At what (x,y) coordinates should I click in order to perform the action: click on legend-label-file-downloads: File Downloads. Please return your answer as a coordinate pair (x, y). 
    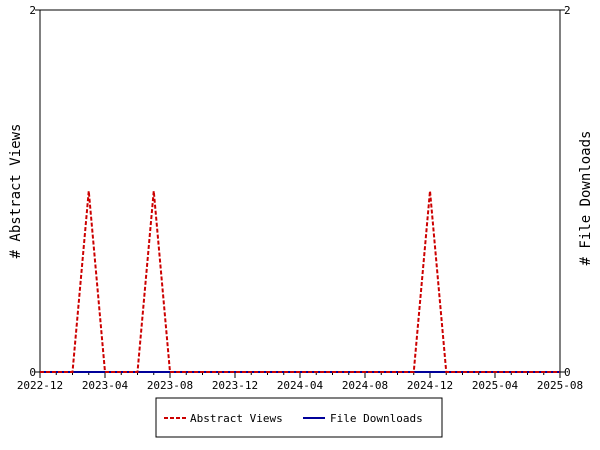
    Looking at the image, I should click on (376, 418).